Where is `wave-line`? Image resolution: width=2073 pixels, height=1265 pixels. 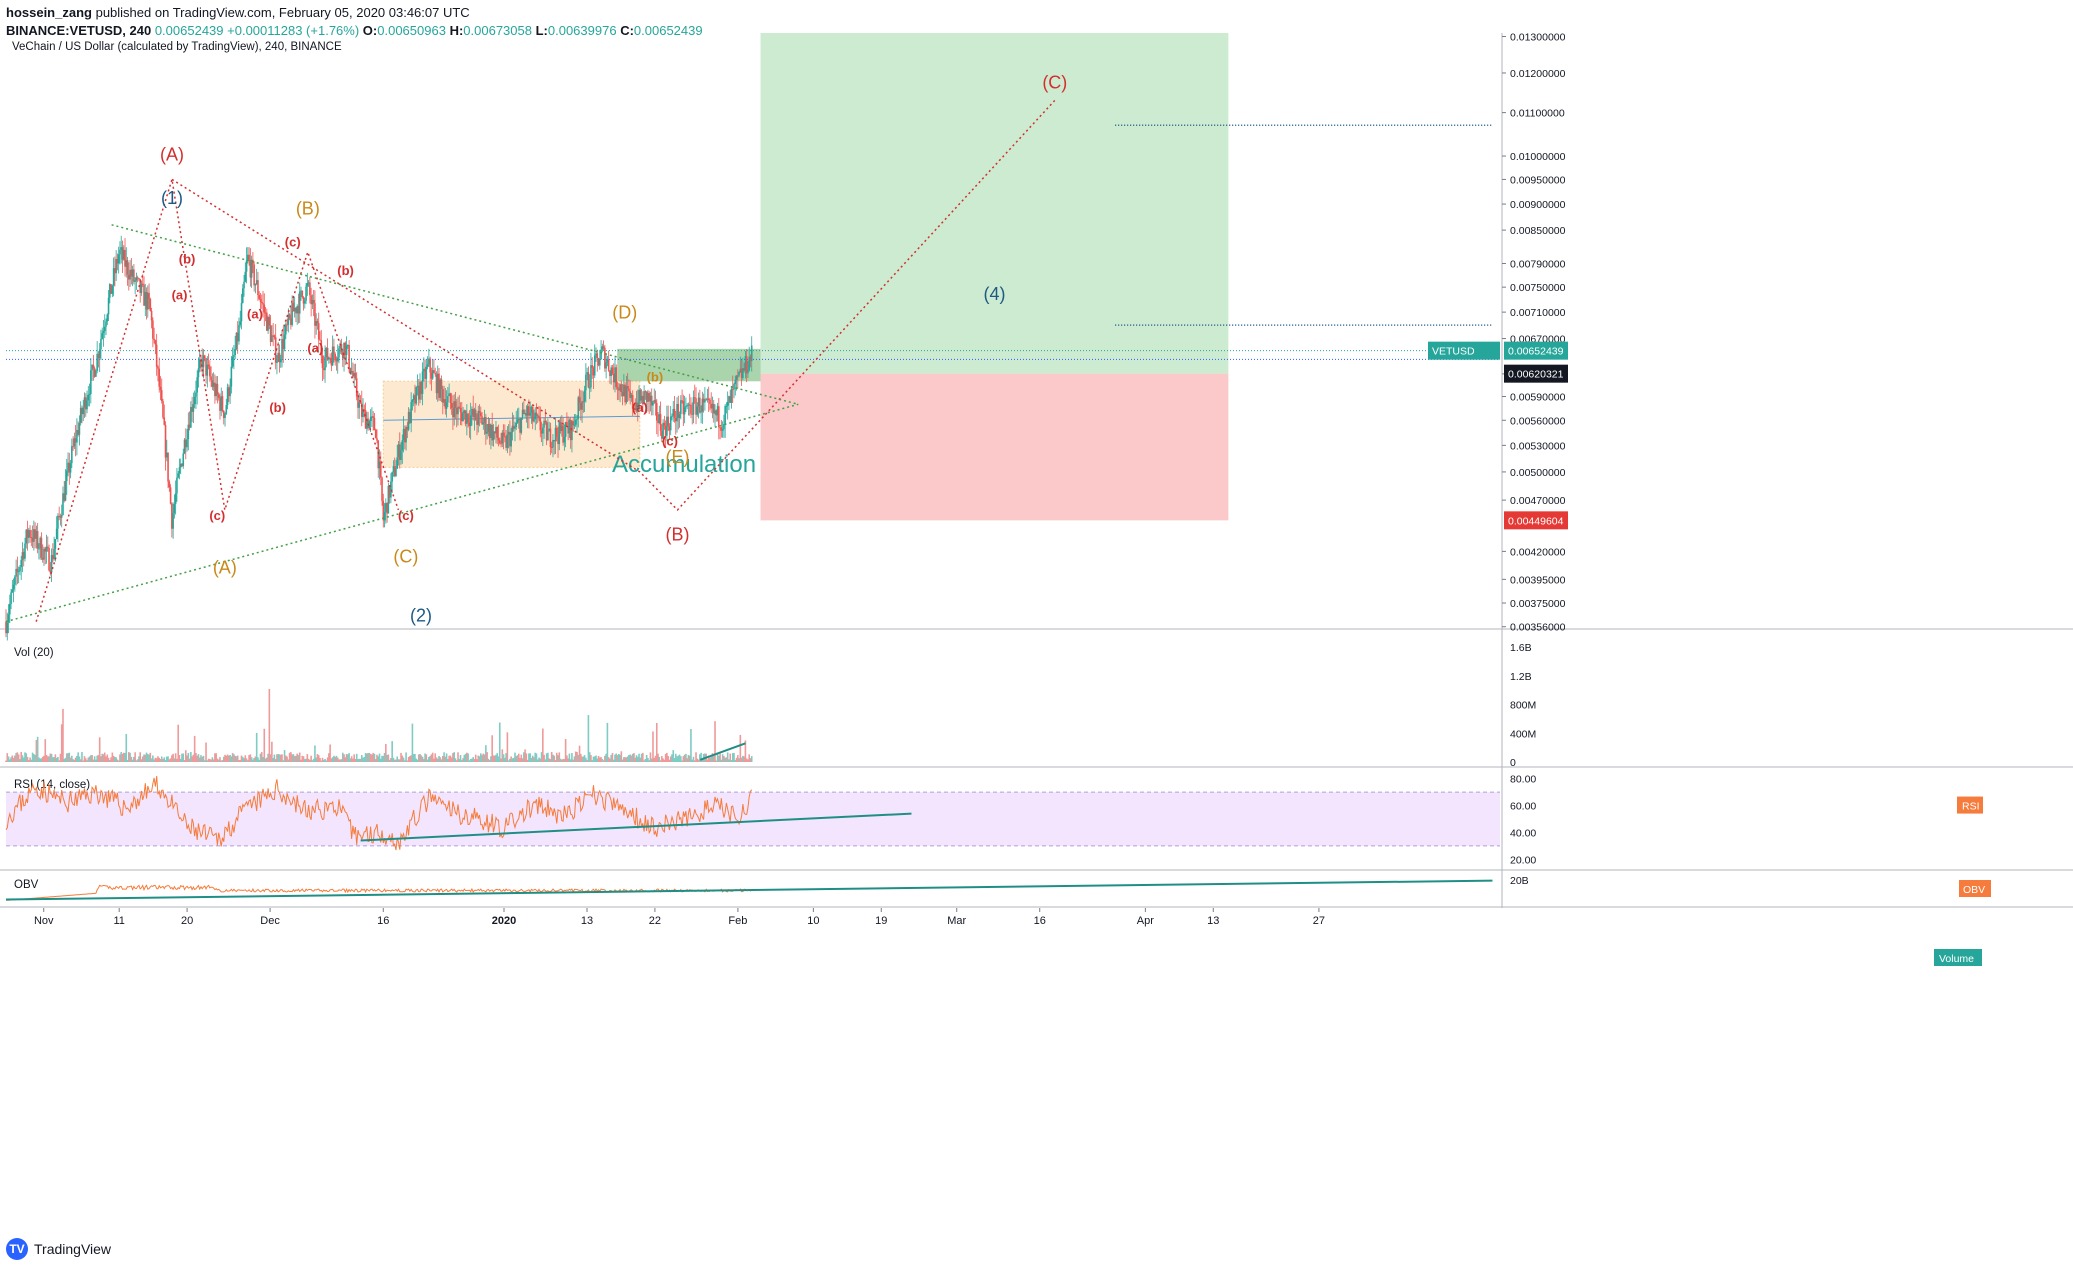
wave-line is located at coordinates (402, 513).